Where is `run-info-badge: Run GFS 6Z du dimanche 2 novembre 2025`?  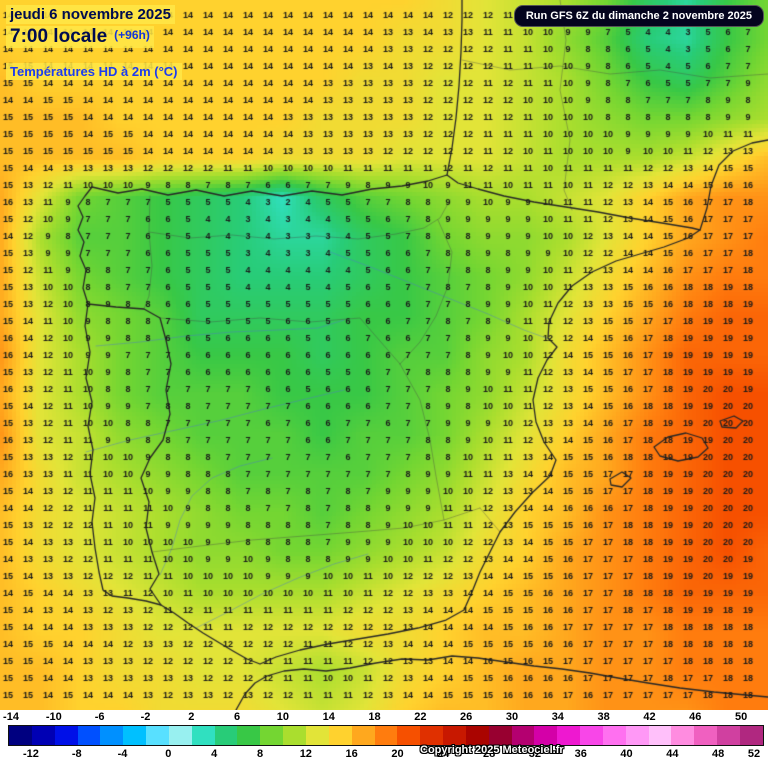 run-info-badge: Run GFS 6Z du dimanche 2 novembre 2025 is located at coordinates (638, 16).